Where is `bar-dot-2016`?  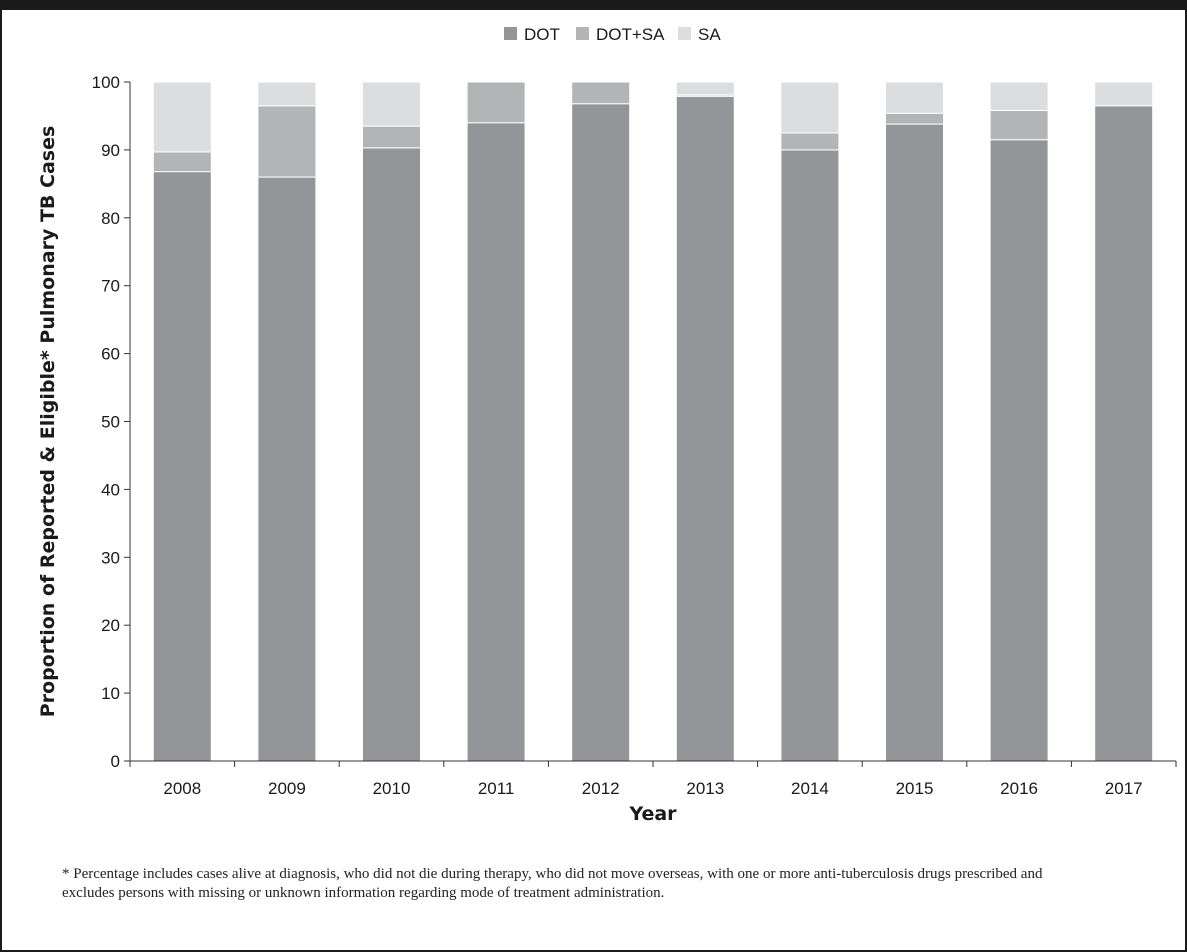 bar-dot-2016 is located at coordinates (1019, 450).